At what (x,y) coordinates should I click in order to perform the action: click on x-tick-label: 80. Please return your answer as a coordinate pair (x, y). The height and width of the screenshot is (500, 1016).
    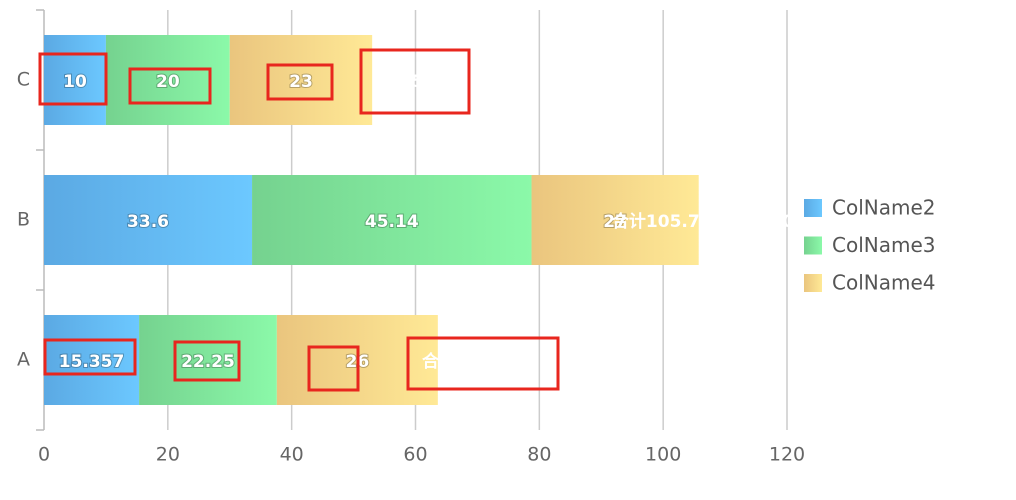
    Looking at the image, I should click on (539, 455).